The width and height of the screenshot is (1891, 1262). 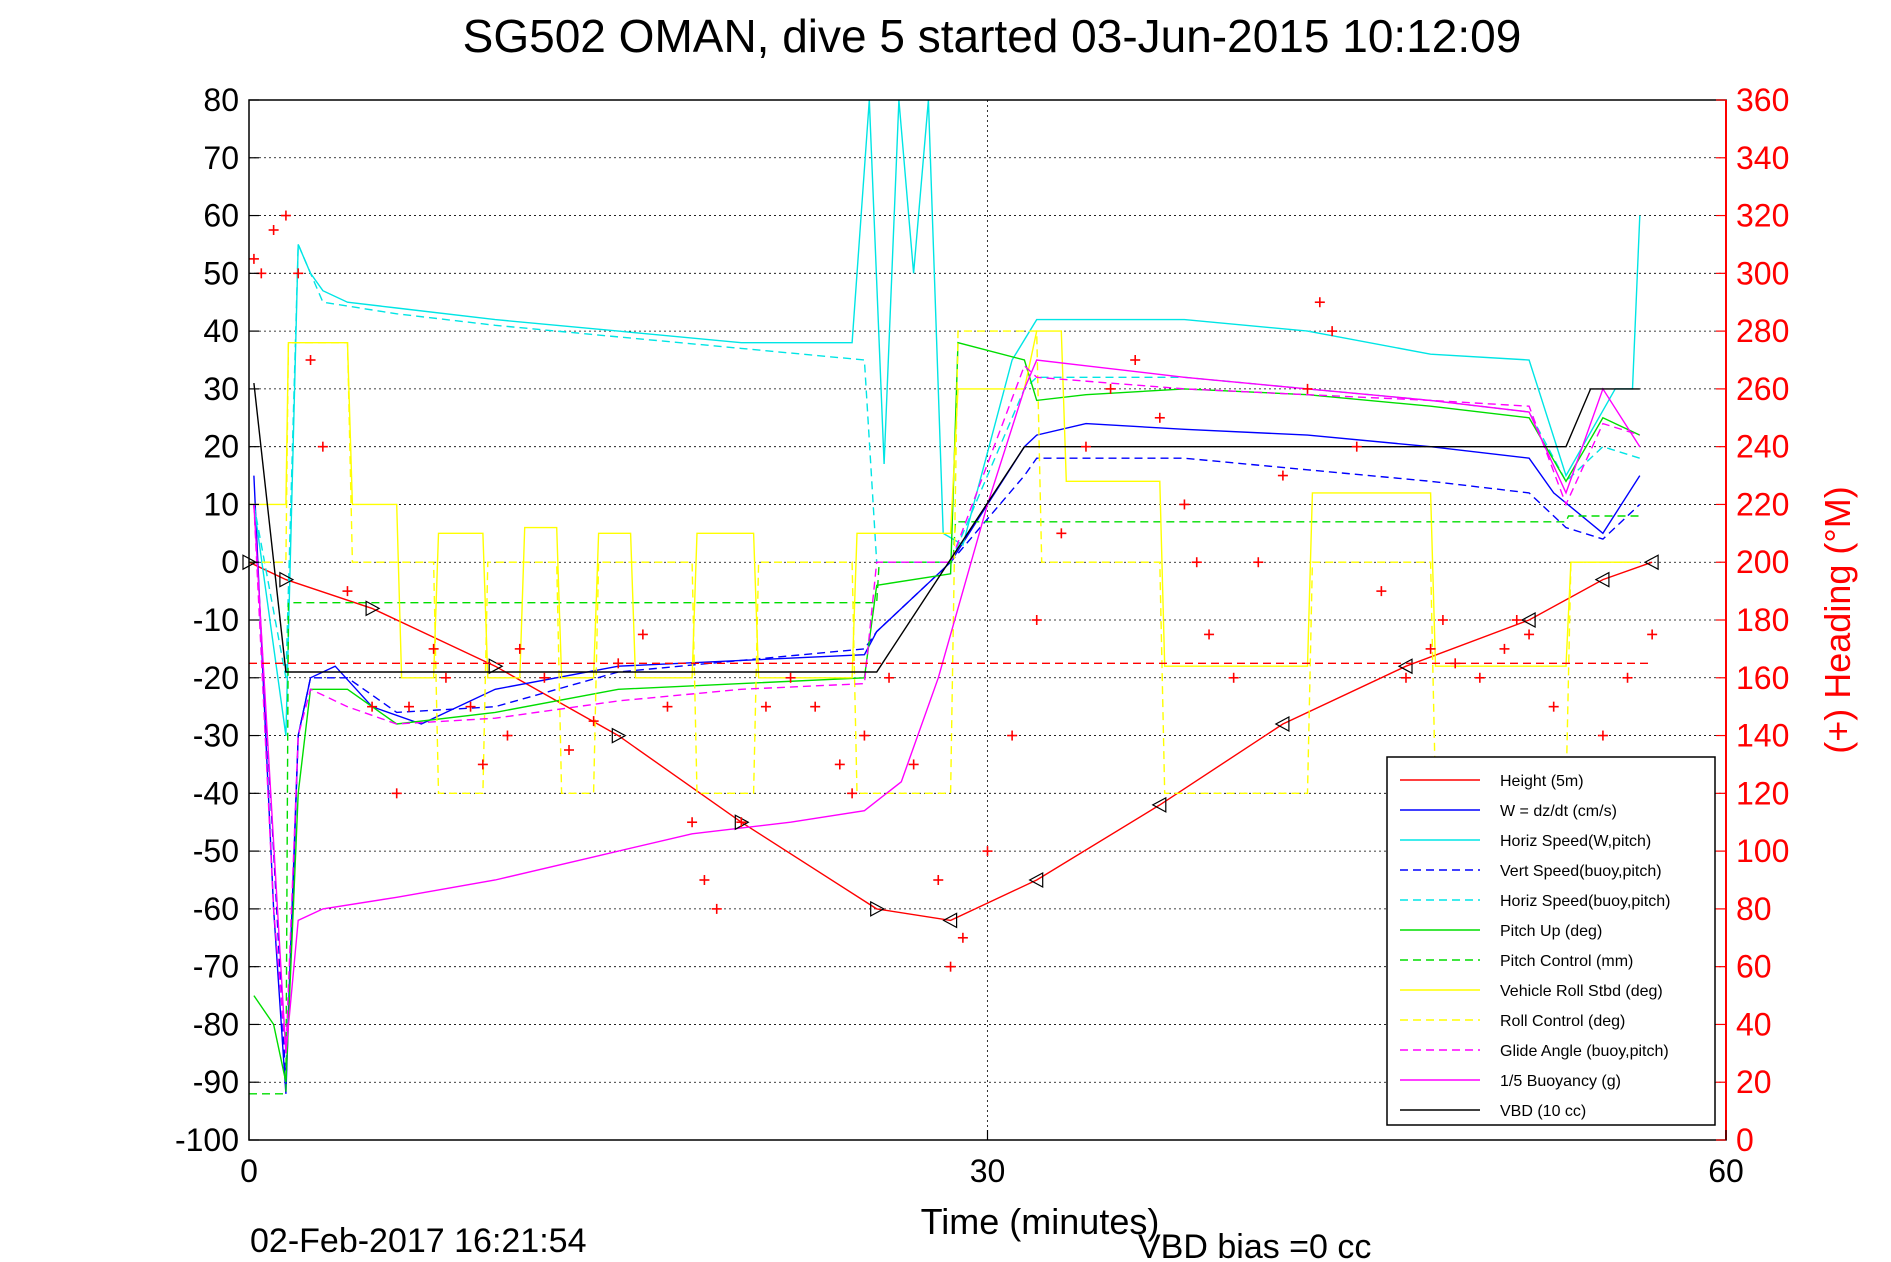 What do you see at coordinates (221, 331) in the screenshot?
I see `y-tick-label: 40` at bounding box center [221, 331].